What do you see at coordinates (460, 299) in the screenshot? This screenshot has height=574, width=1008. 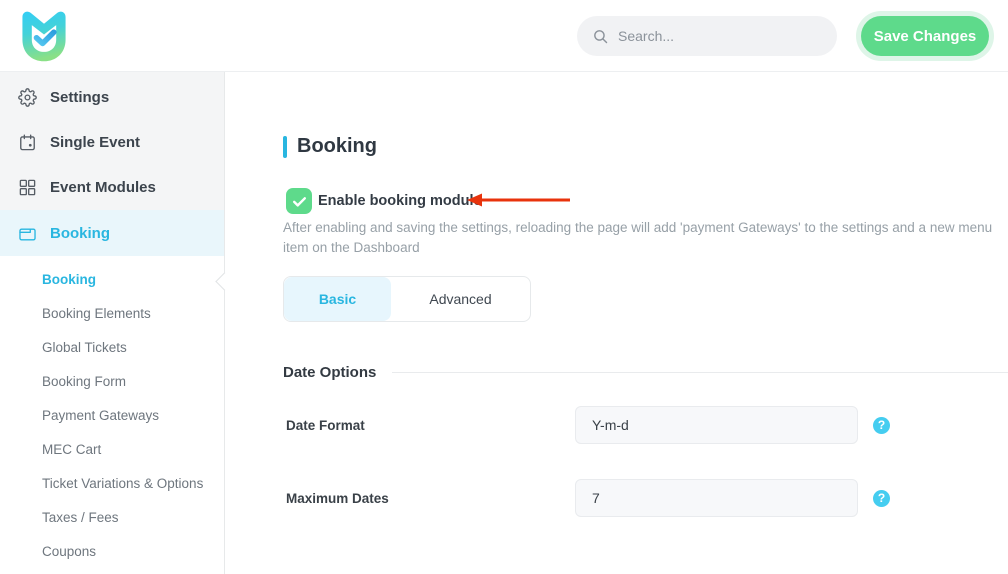 I see `tab-advanced: Advanced` at bounding box center [460, 299].